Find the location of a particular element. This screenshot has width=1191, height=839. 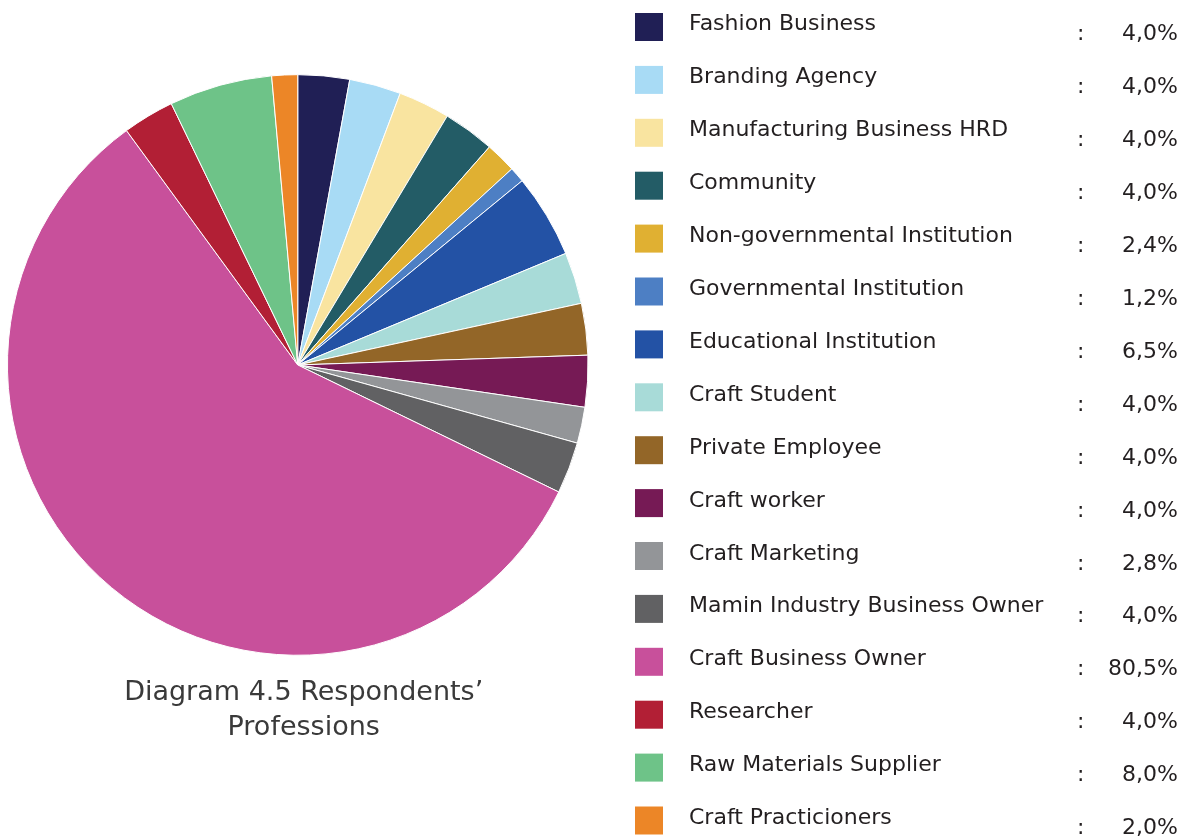

legend-label: Craft worker is located at coordinates (757, 499).